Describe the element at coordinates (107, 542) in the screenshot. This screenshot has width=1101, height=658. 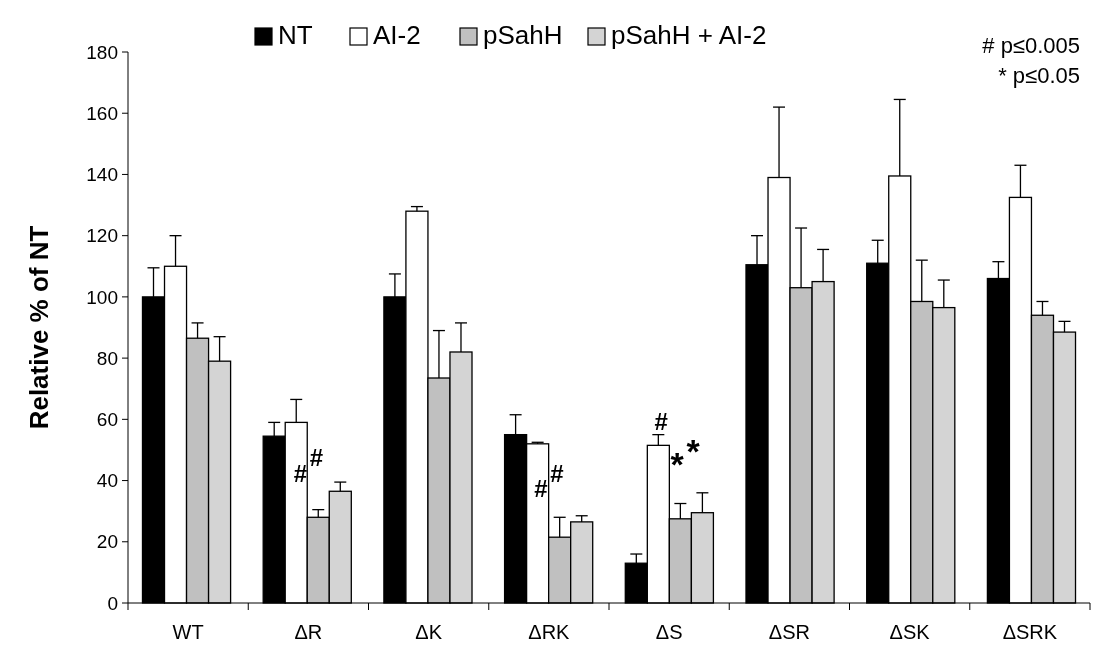
I see `y-tick-label: 20` at that location.